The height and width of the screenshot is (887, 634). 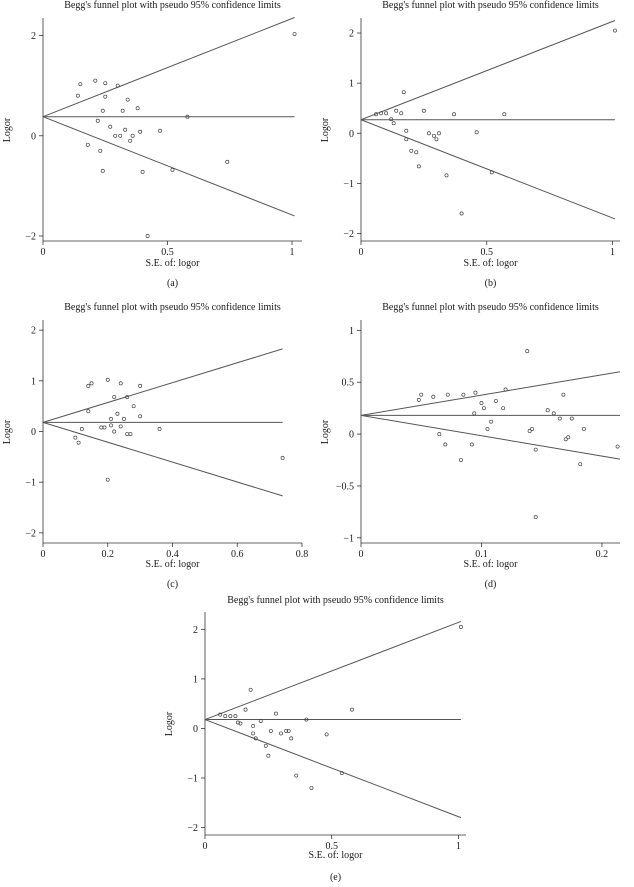 I want to click on panel-label: (d), so click(x=491, y=584).